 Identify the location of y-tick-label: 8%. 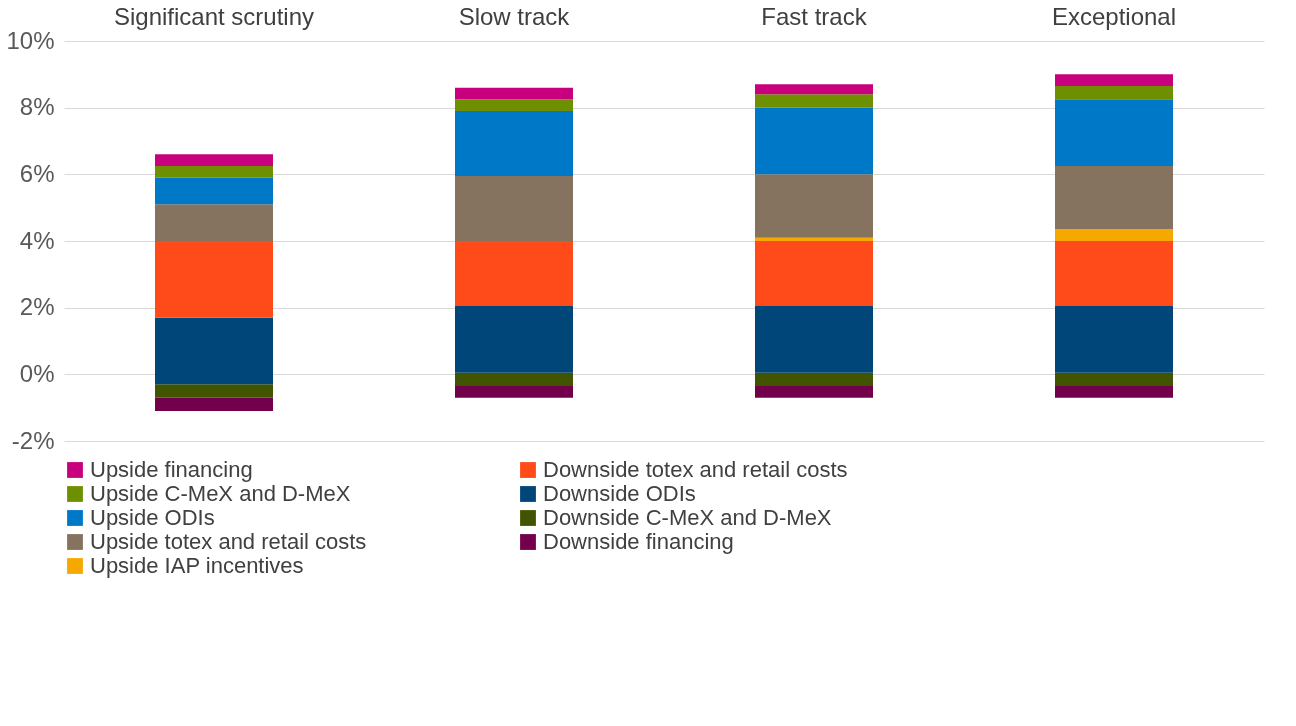
(37, 107).